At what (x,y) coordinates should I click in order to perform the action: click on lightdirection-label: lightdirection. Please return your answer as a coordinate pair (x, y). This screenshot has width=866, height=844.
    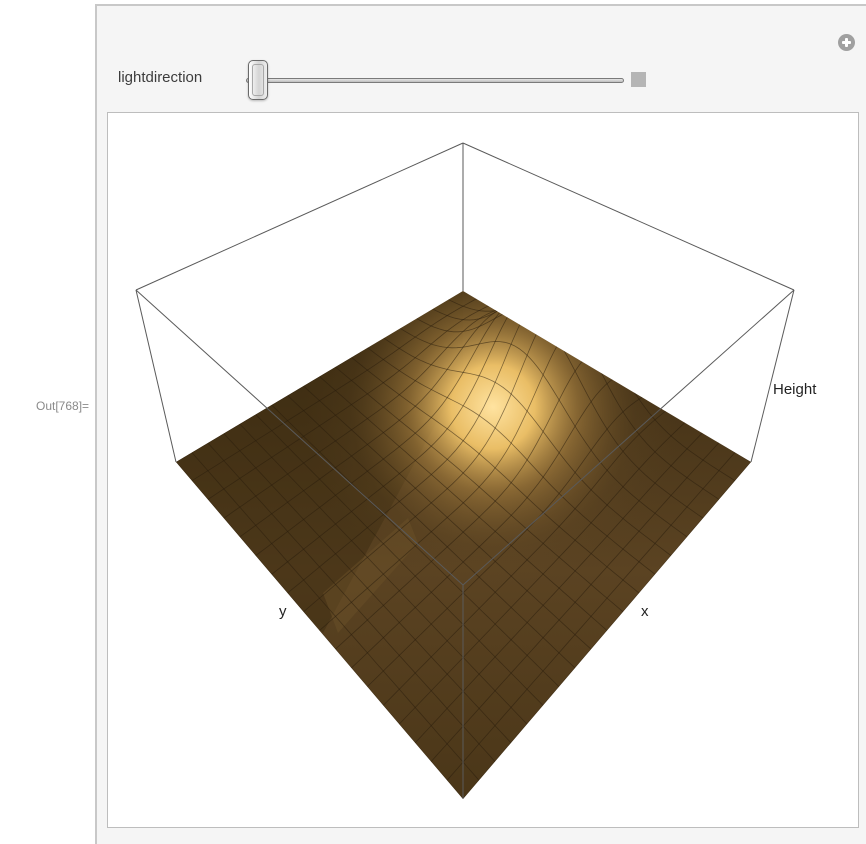
    Looking at the image, I should click on (160, 77).